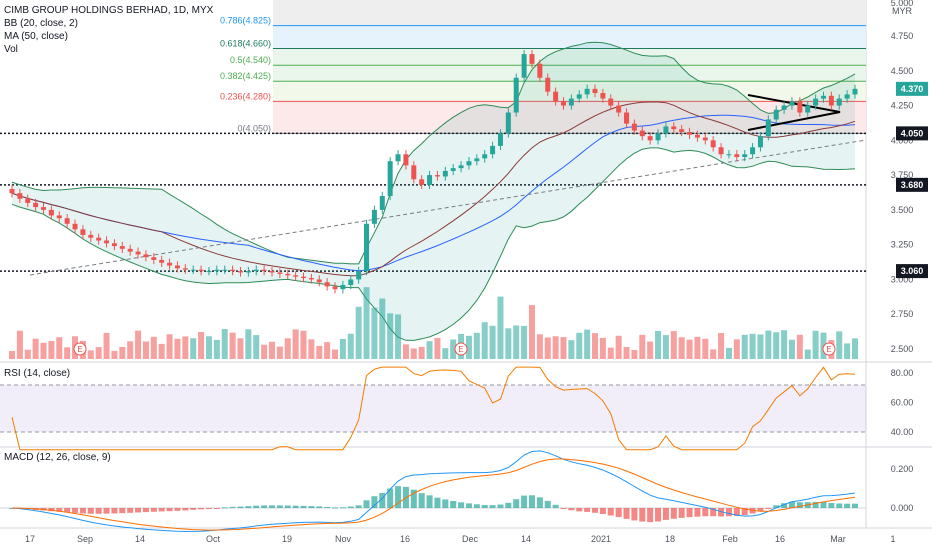  Describe the element at coordinates (57, 457) in the screenshot. I see `macd-indicator-label: MACD (12, 26, close, 9)` at that location.